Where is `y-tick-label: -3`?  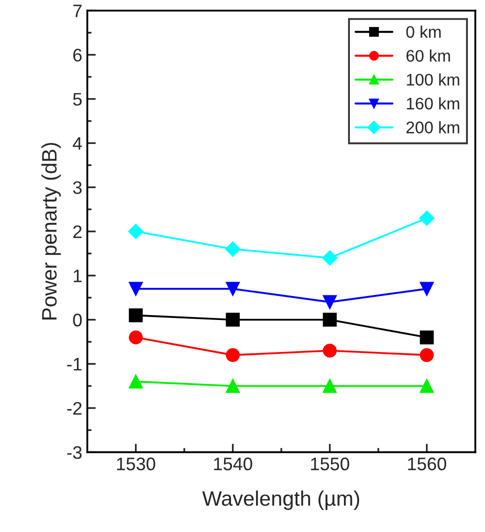 y-tick-label: -3 is located at coordinates (74, 452).